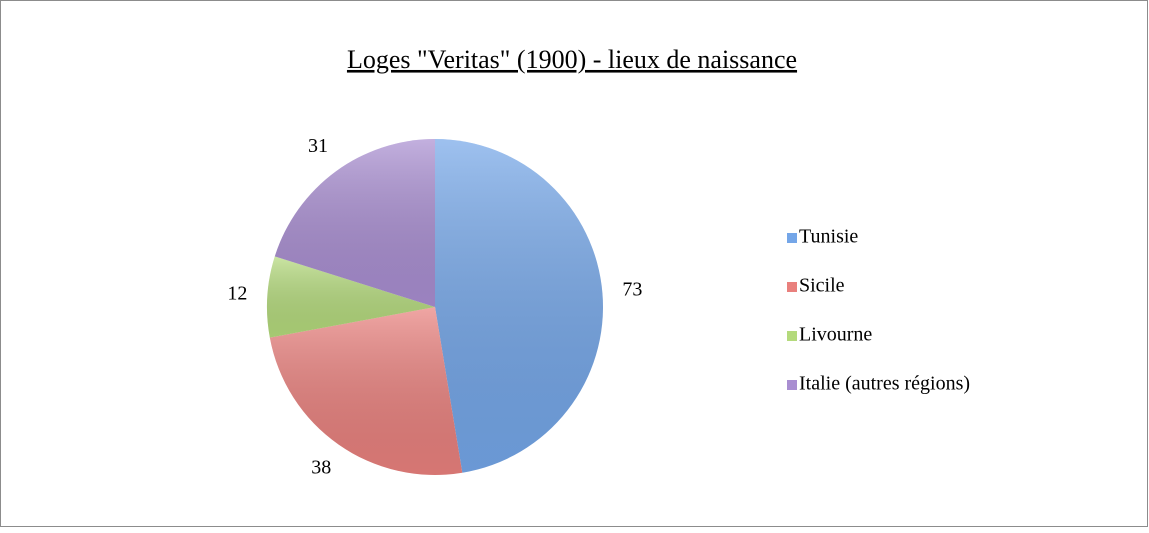  I want to click on data-label: 38, so click(321, 468).